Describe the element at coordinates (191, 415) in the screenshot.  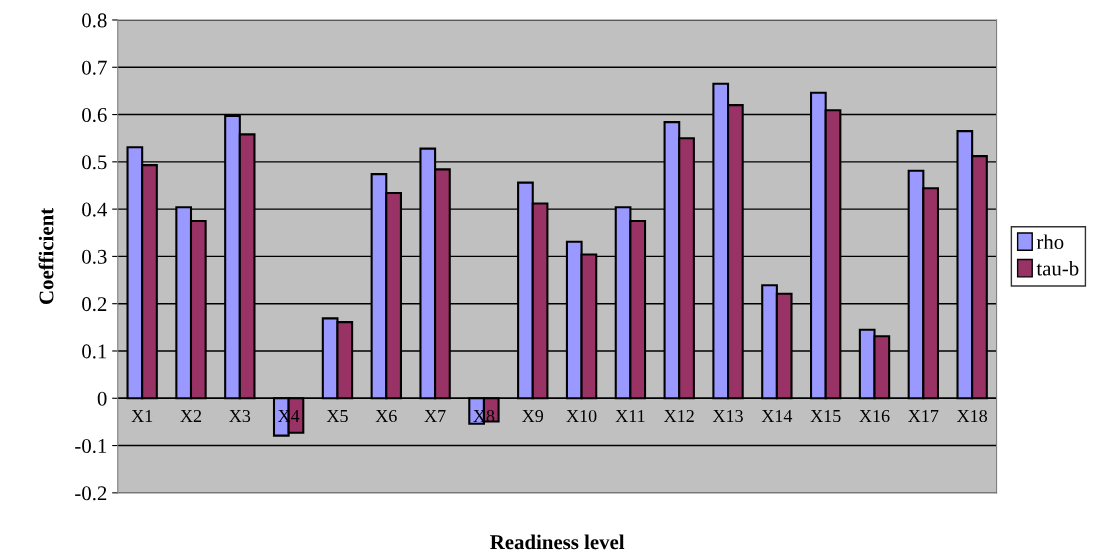
I see `x-tick-label: X2` at that location.